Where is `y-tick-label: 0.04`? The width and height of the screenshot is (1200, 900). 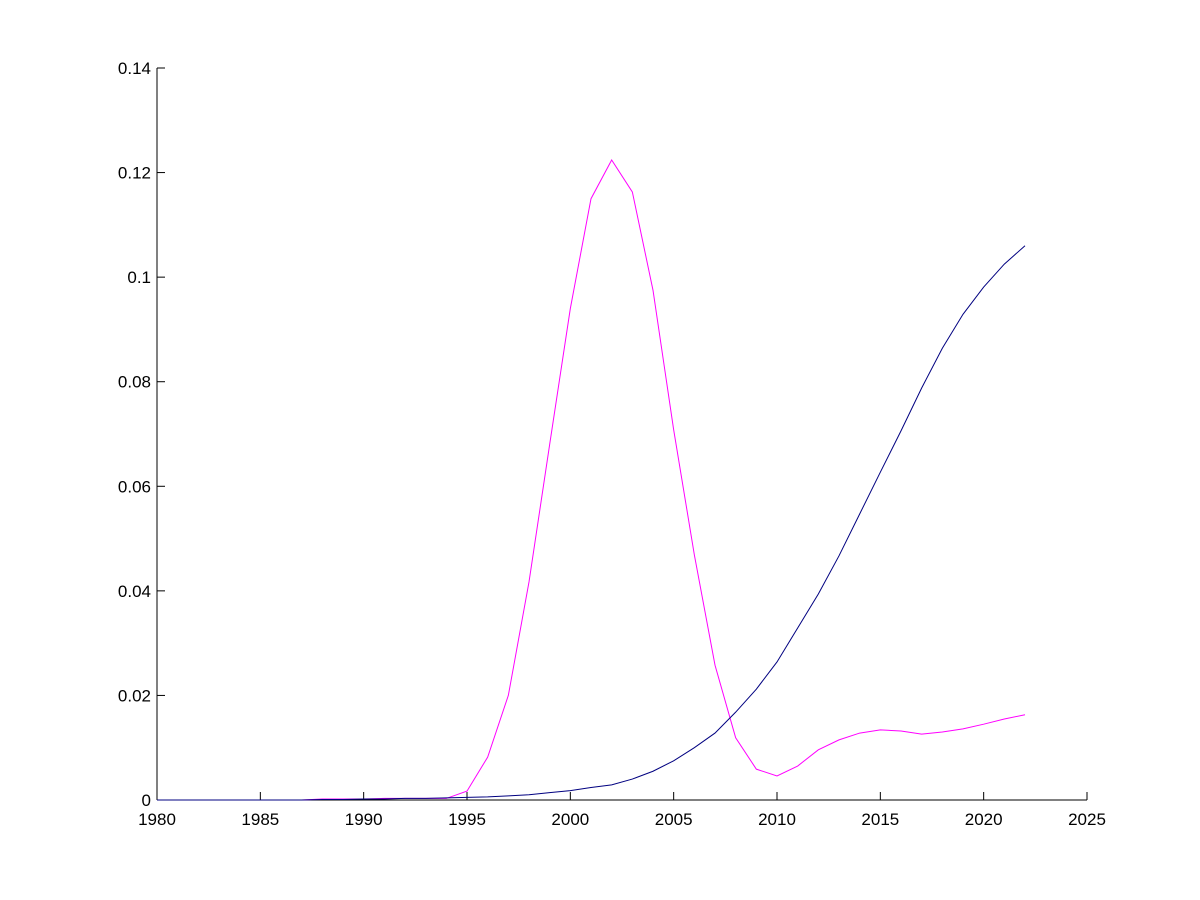 y-tick-label: 0.04 is located at coordinates (134, 591).